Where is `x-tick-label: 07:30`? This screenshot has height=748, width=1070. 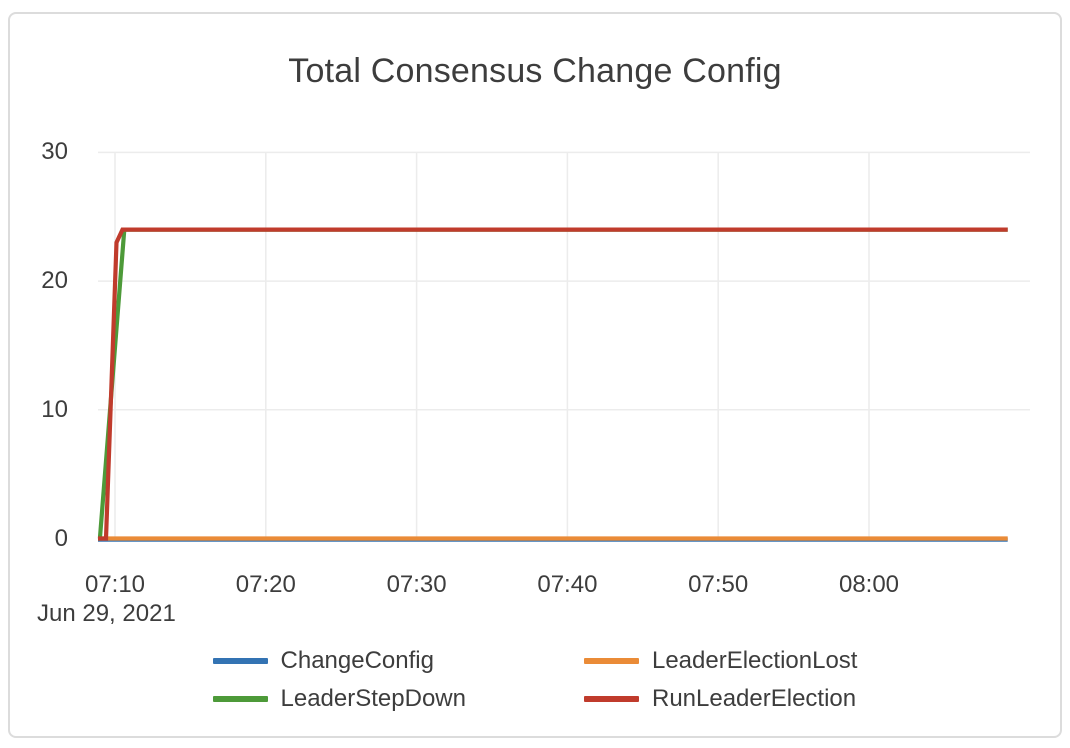
x-tick-label: 07:30 is located at coordinates (416, 584).